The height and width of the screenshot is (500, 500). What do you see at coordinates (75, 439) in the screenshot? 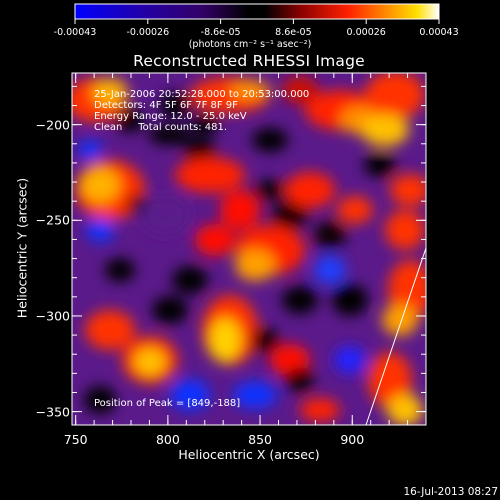
I see `x-tick-label: 750` at bounding box center [75, 439].